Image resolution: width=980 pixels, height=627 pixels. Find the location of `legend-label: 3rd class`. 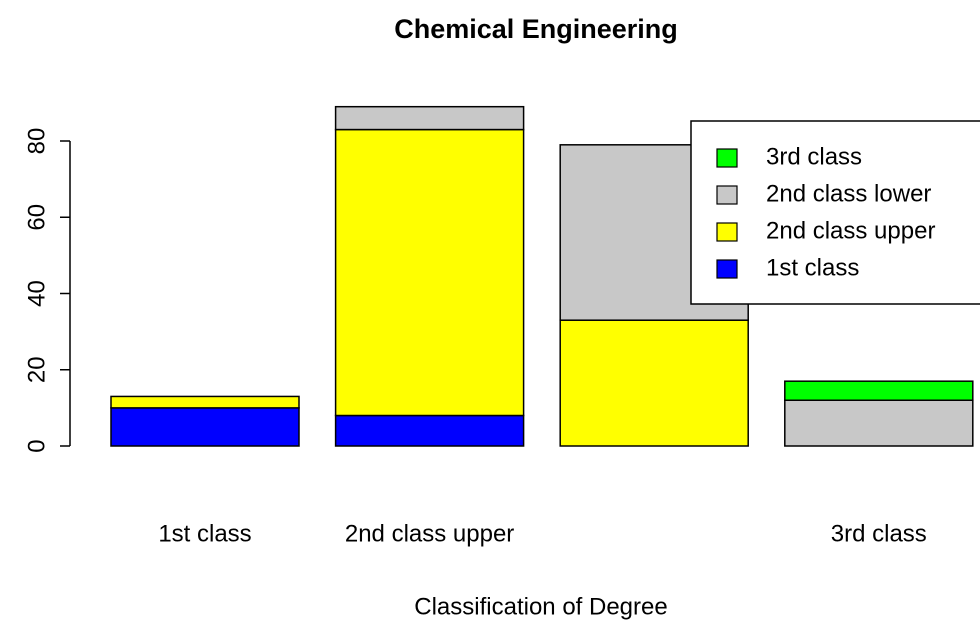

legend-label: 3rd class is located at coordinates (814, 156).